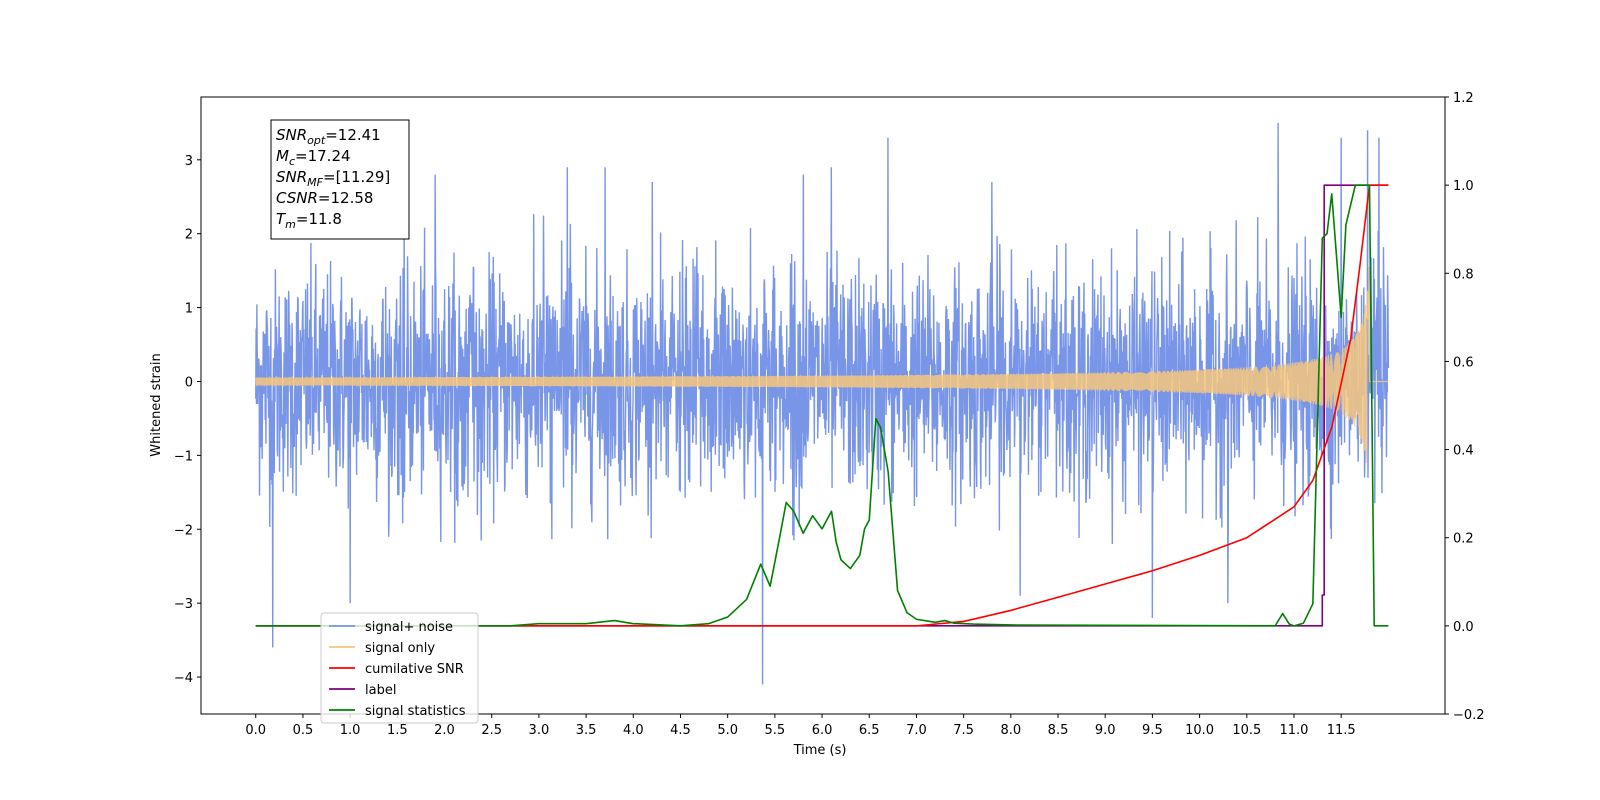 The image size is (1600, 800). I want to click on x-tick-label: 6.5, so click(869, 730).